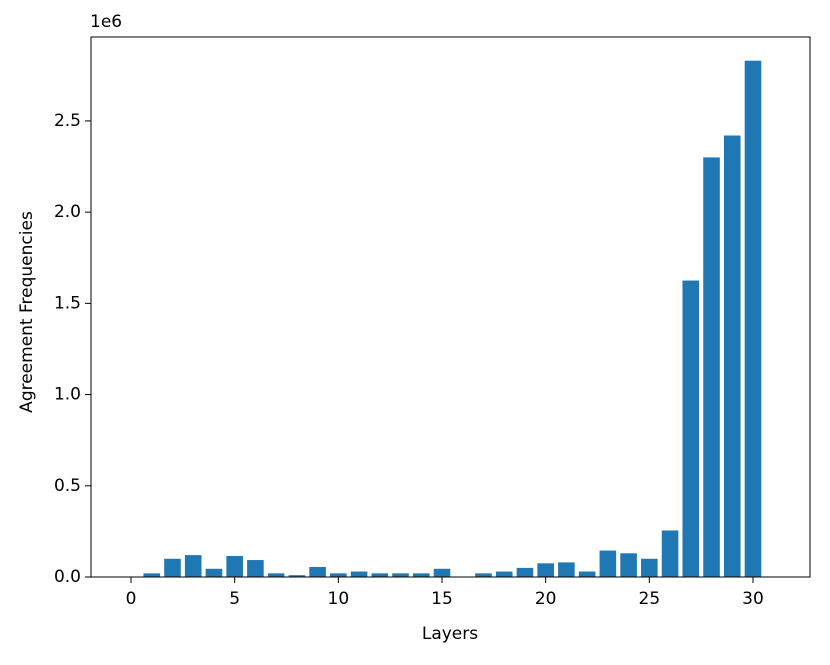 The width and height of the screenshot is (830, 665). Describe the element at coordinates (442, 599) in the screenshot. I see `x-tick-label: 15` at that location.